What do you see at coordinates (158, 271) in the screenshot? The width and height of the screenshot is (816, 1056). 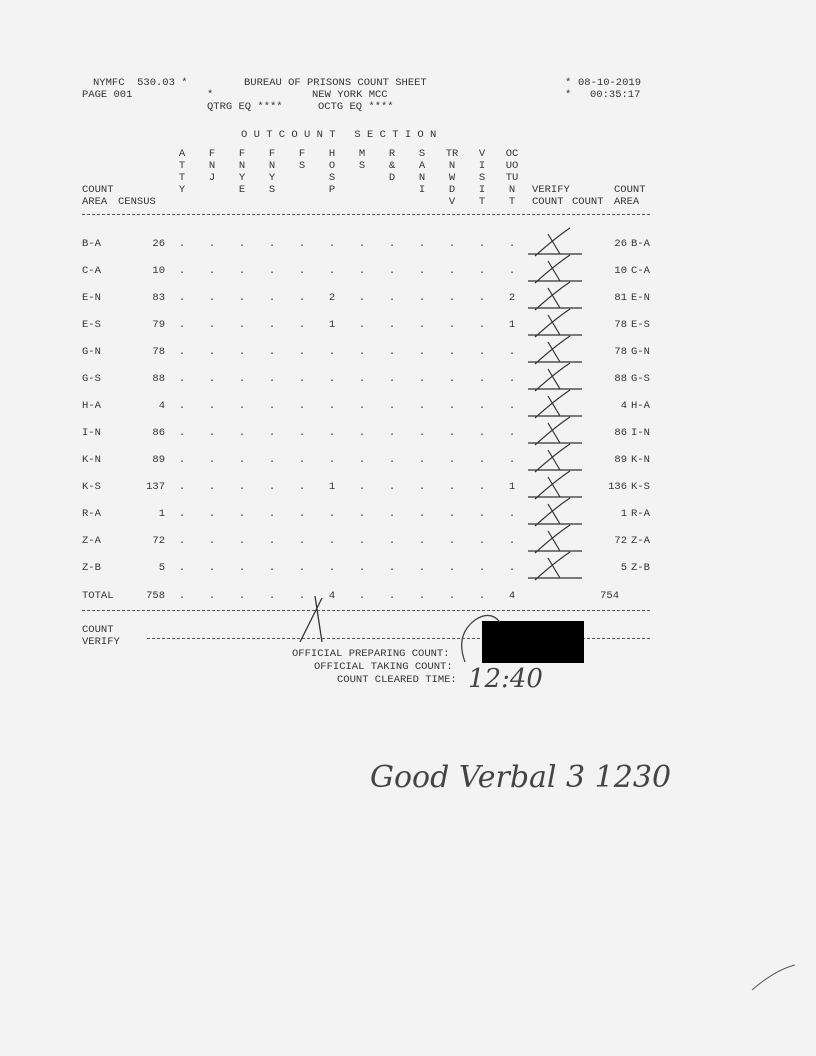 I see `census-value: 10` at bounding box center [158, 271].